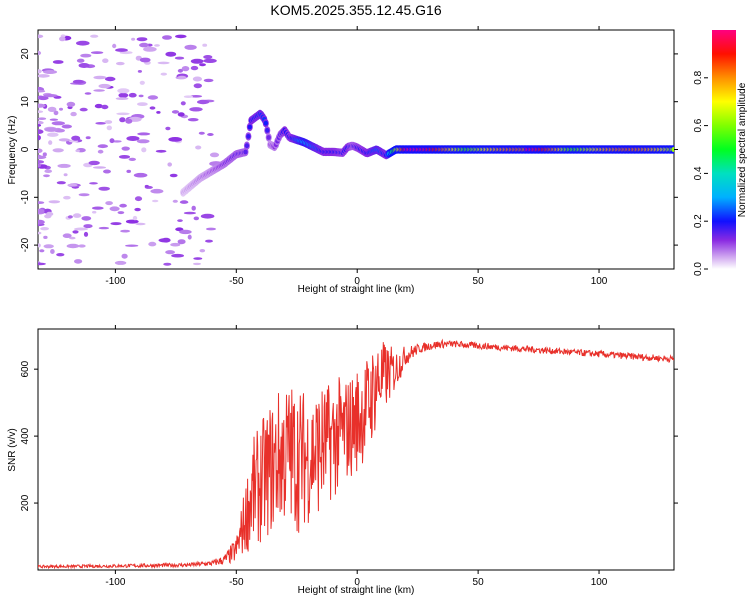 This screenshot has height=605, width=750. I want to click on colorbar-gradient, so click(724, 149).